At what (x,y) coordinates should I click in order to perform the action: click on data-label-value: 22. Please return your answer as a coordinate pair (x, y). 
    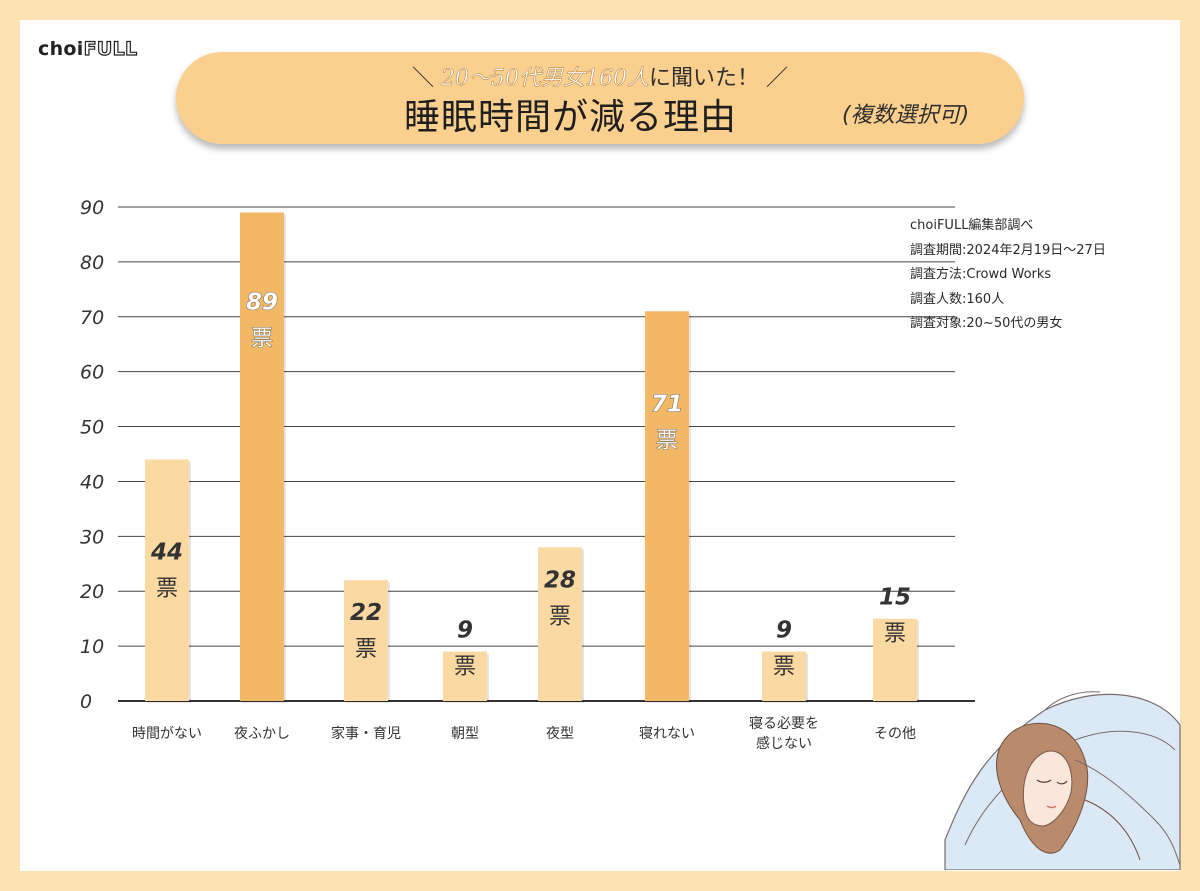
    Looking at the image, I should click on (366, 613).